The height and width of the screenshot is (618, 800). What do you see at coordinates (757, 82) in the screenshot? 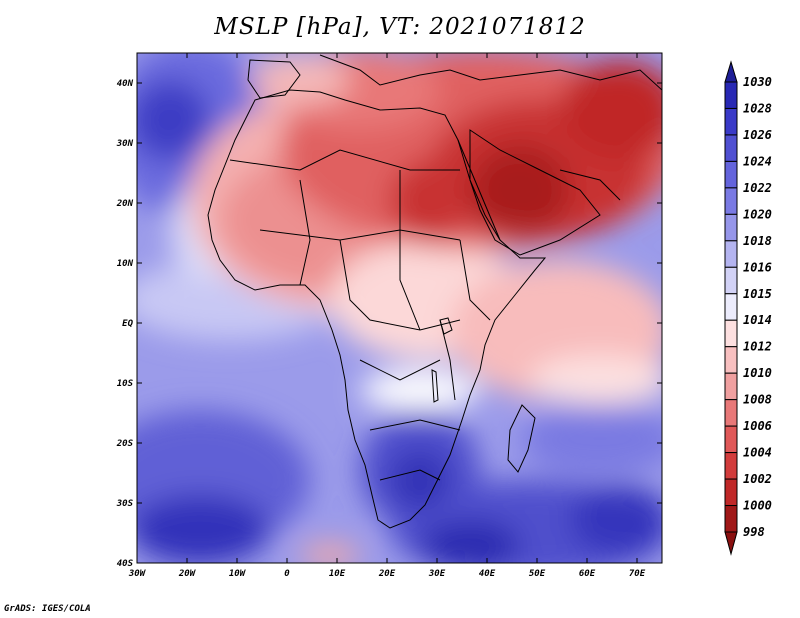
I see `colorbar-label: 1030` at bounding box center [757, 82].